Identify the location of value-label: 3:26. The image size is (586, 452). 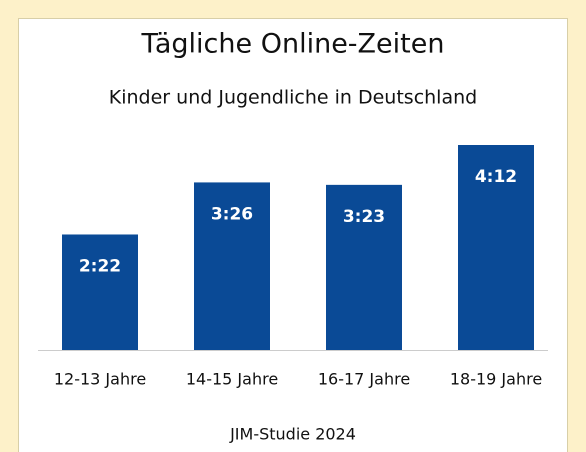
(232, 214).